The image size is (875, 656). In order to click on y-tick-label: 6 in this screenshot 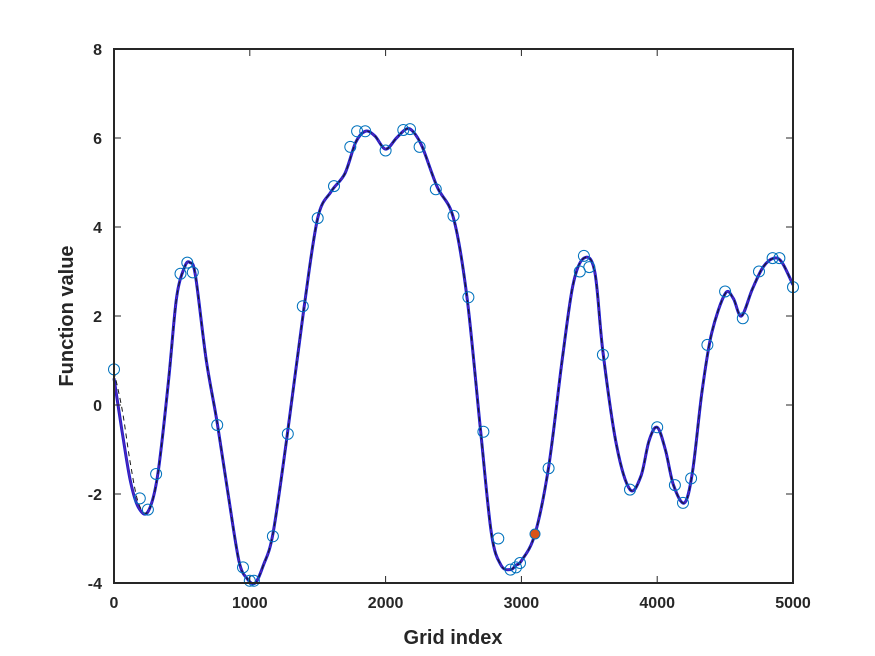, I will do `click(97, 139)`.